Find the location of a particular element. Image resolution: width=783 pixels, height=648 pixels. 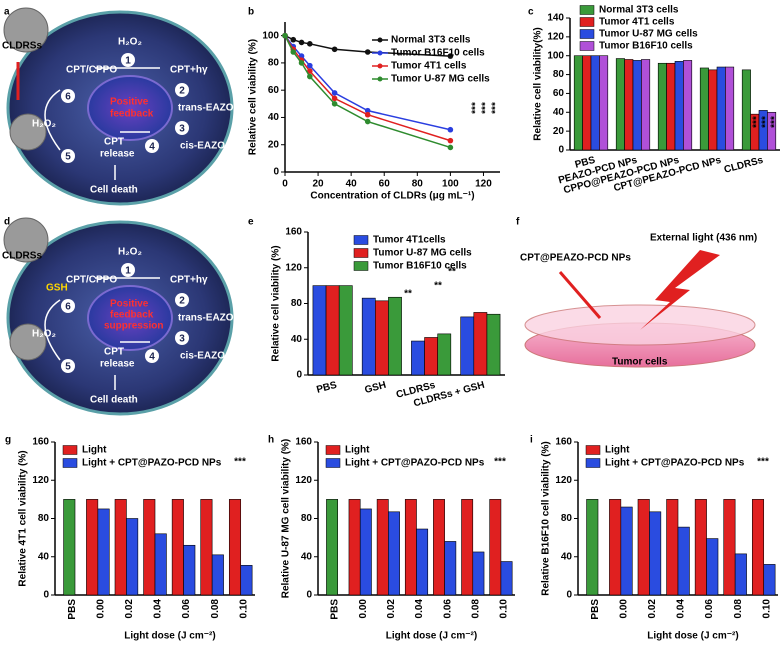

x-tick-label: 120 is located at coordinates (483, 184).